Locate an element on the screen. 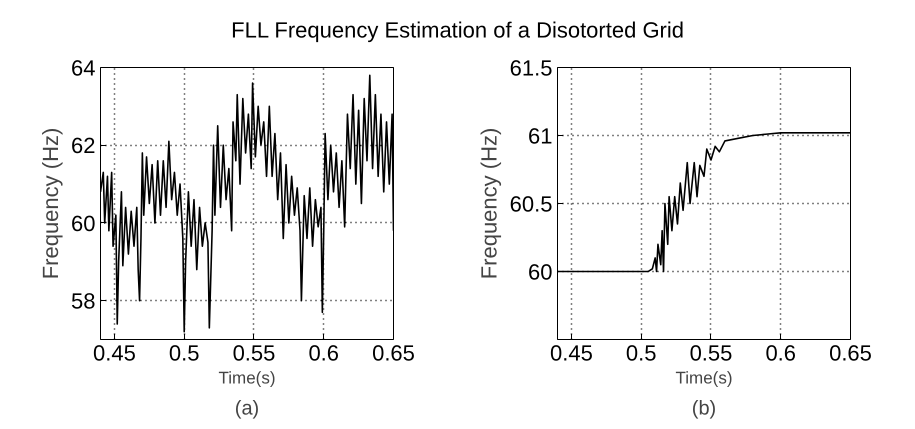  y-tick-label: 61 is located at coordinates (540, 136).